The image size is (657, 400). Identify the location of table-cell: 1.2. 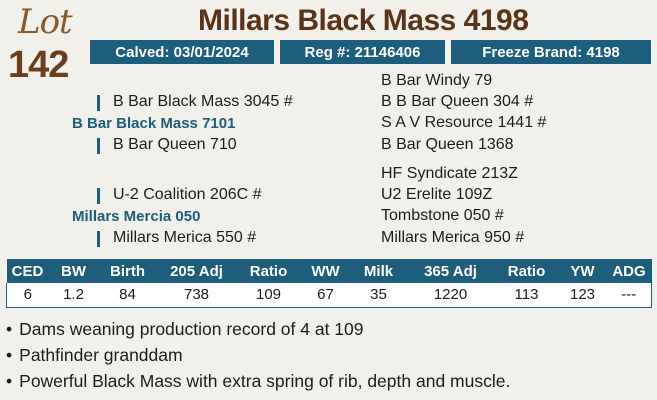
(73, 295).